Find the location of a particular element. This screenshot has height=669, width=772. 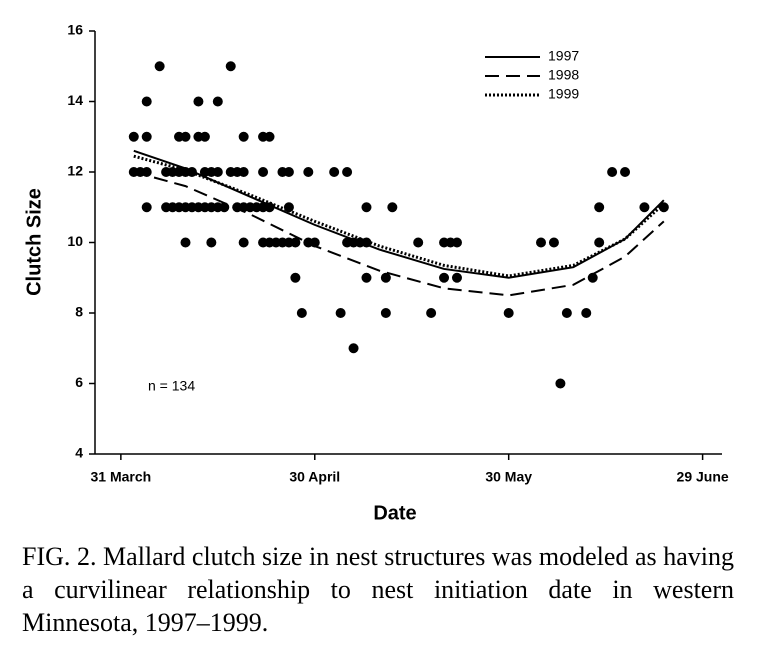

legend-label: 1997 is located at coordinates (563, 56).